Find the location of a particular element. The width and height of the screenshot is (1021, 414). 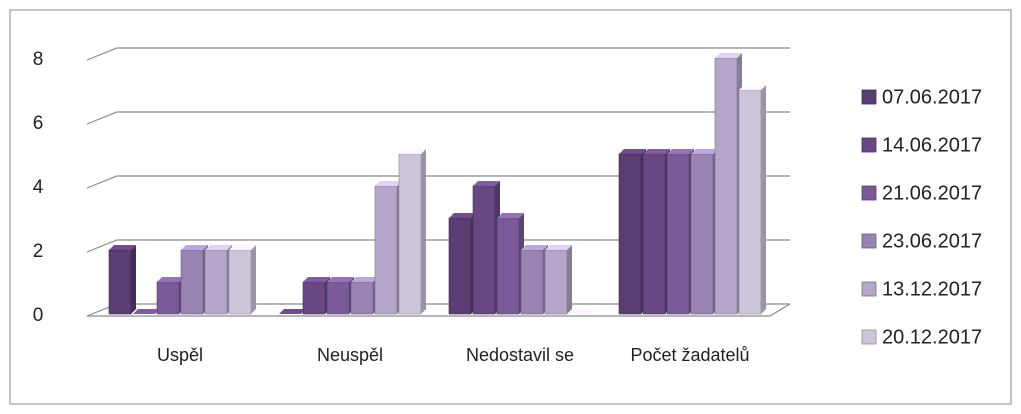

legend-label: 23.06.2017 is located at coordinates (932, 241).